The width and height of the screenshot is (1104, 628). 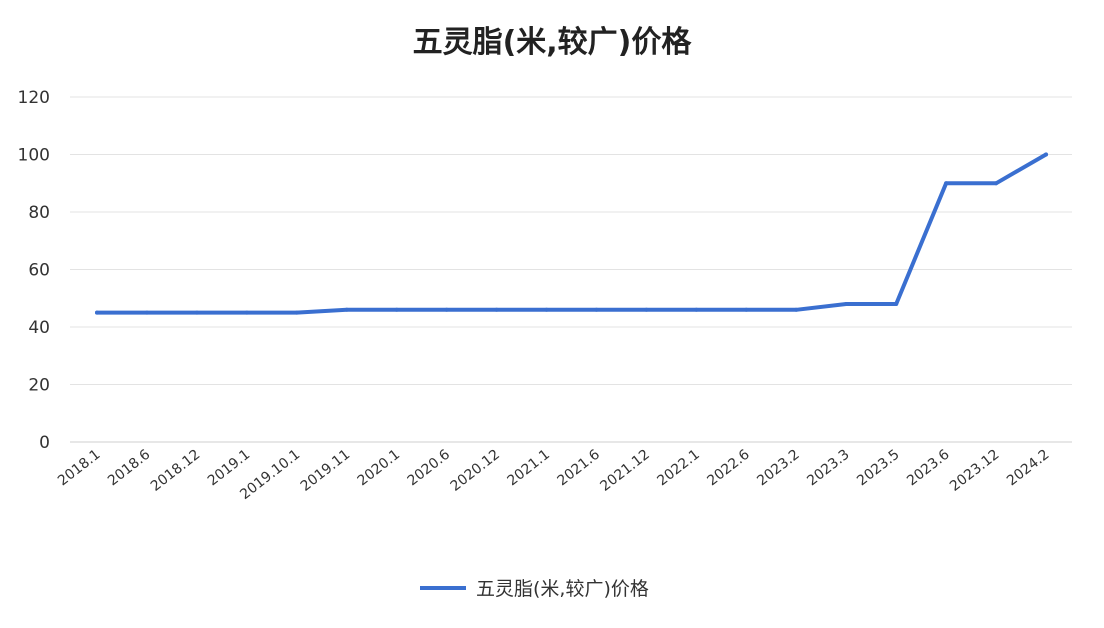 I want to click on y-axis: 0 20 40 60 80 100 120, so click(x=34, y=270).